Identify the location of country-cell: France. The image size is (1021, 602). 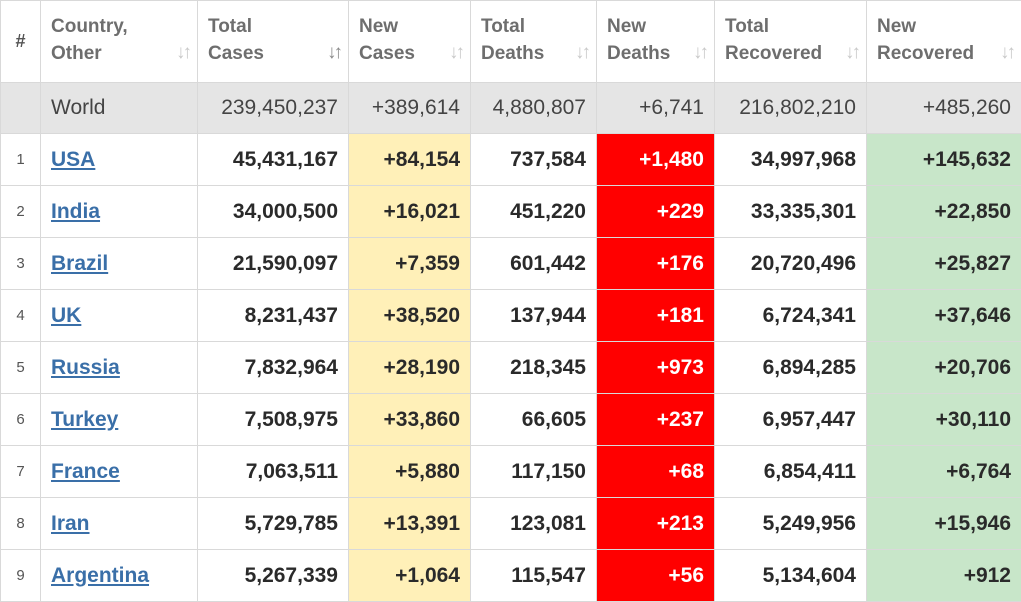
(119, 472).